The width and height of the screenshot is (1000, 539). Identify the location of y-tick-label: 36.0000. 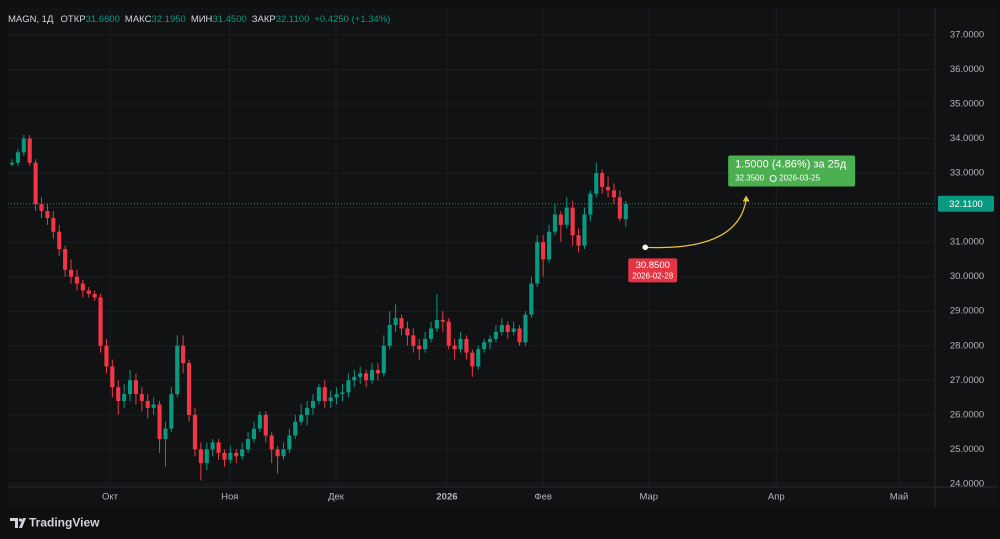
(967, 69).